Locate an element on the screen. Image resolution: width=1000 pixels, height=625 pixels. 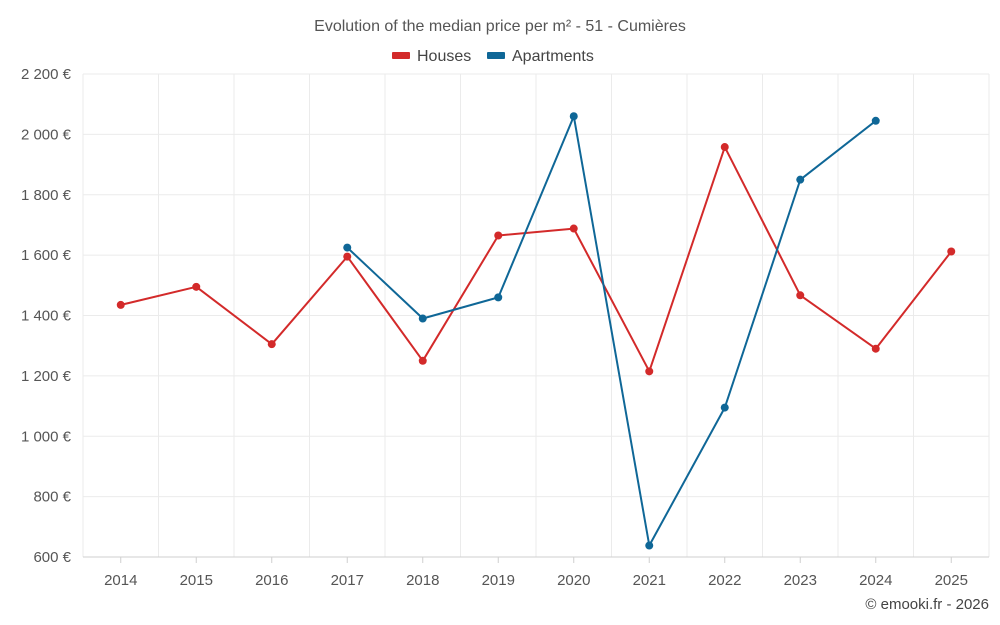
legend-label-houses: Houses is located at coordinates (444, 56).